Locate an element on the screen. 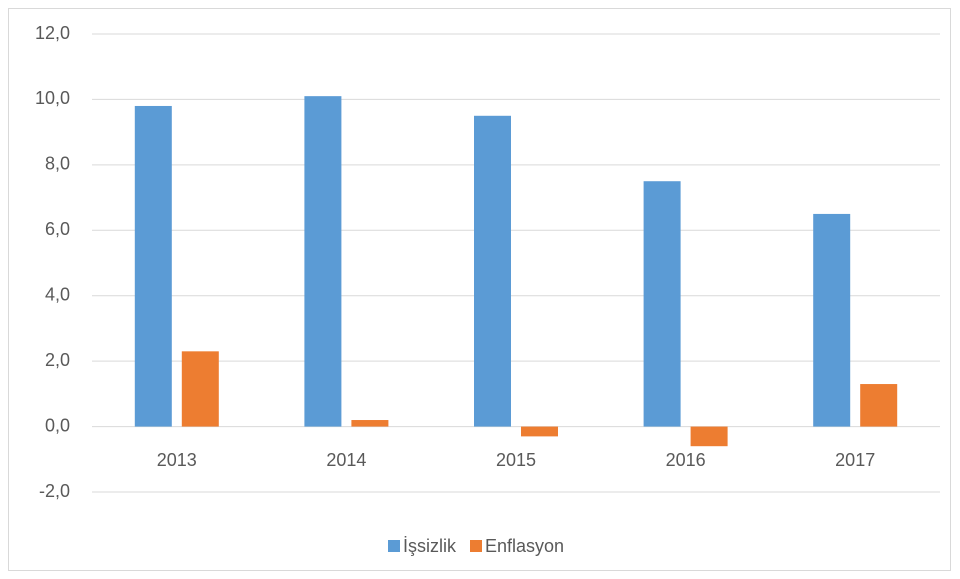 The width and height of the screenshot is (960, 579). legend-label: Enflasyon is located at coordinates (524, 546).